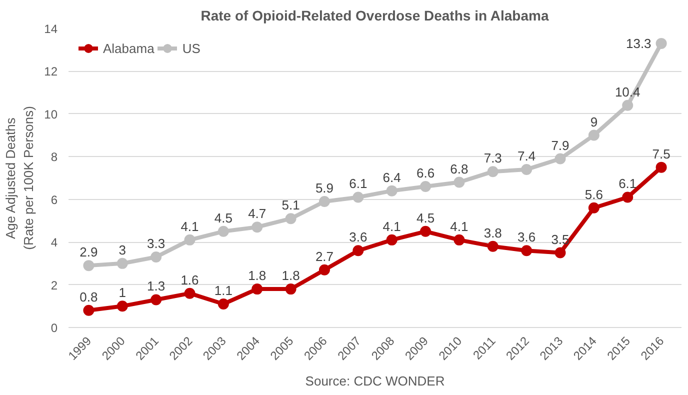 The image size is (688, 395). Describe the element at coordinates (51, 114) in the screenshot. I see `y-tick-label: 10` at that location.